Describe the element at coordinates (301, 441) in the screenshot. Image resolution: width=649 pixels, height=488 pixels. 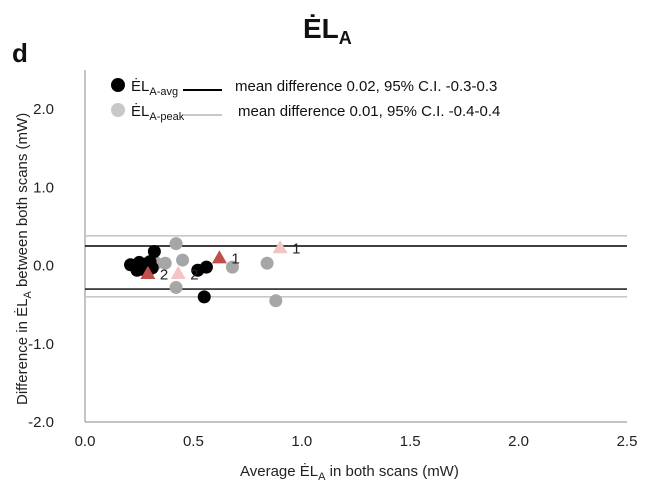
I see `x-tick-label: 1.0` at that location.